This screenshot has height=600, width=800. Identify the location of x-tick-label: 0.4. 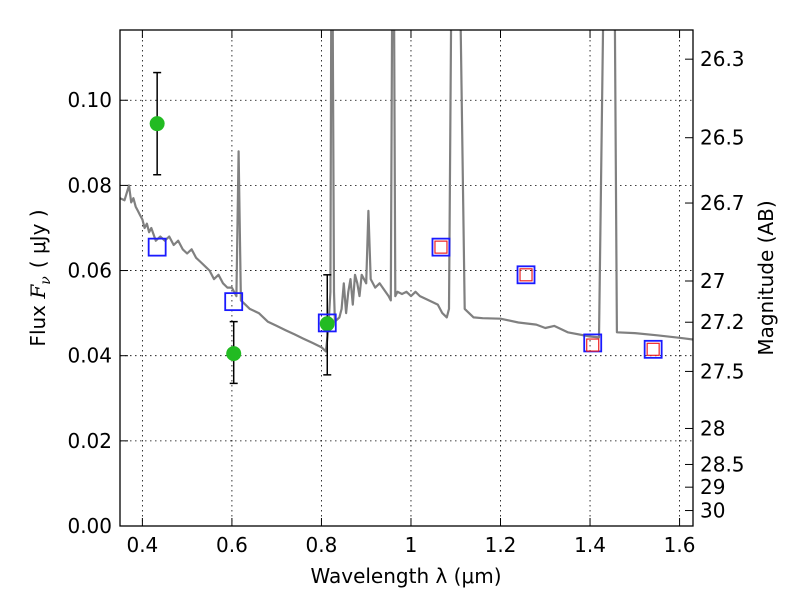
(142, 545).